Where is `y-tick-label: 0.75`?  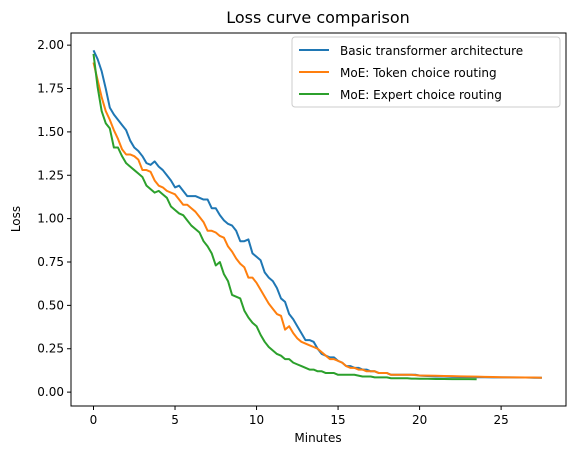 y-tick-label: 0.75 is located at coordinates (50, 262).